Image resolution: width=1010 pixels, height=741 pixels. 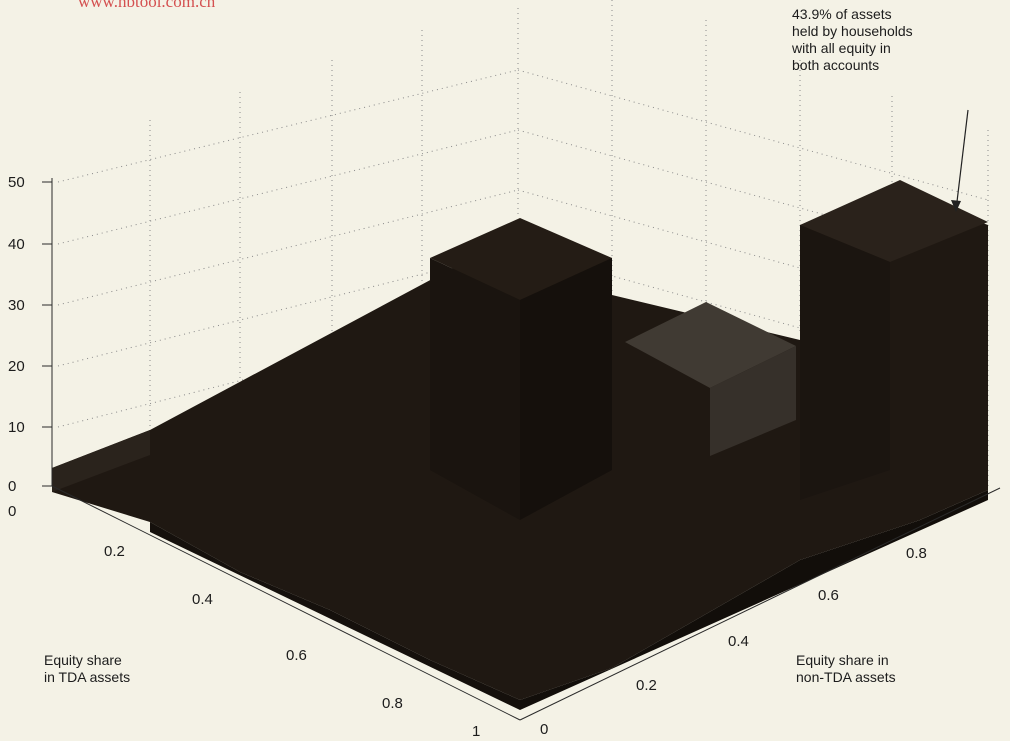 What do you see at coordinates (202, 599) in the screenshot?
I see `tda-tick-label: 0.4` at bounding box center [202, 599].